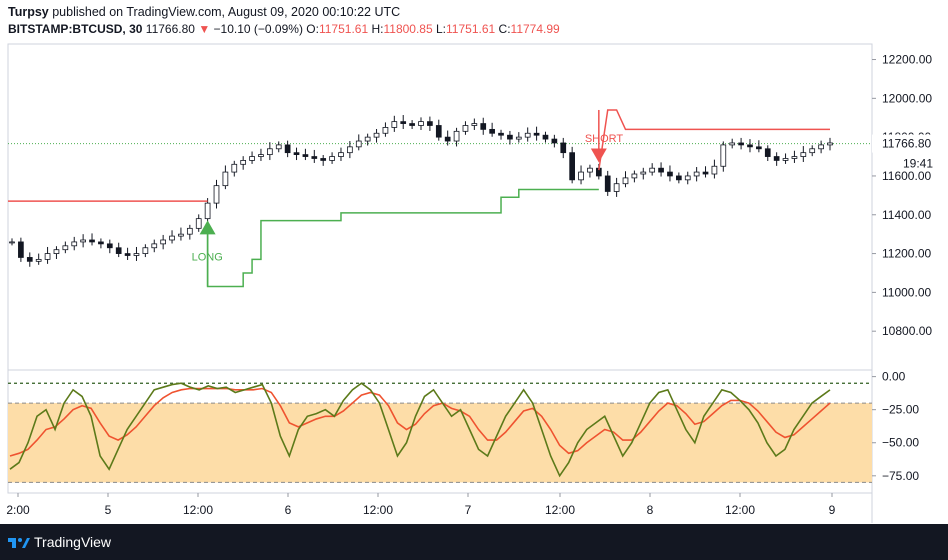 The width and height of the screenshot is (948, 560). Describe the element at coordinates (894, 377) in the screenshot. I see `osc-tick-label: 0.00` at that location.